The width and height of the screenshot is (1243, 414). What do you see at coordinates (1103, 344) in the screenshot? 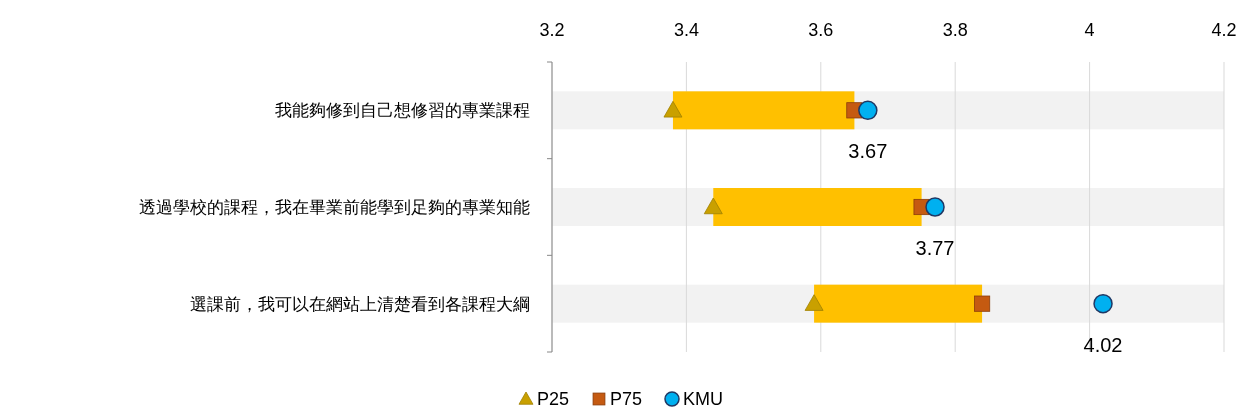
I see `data-label: 4.02` at bounding box center [1103, 344].